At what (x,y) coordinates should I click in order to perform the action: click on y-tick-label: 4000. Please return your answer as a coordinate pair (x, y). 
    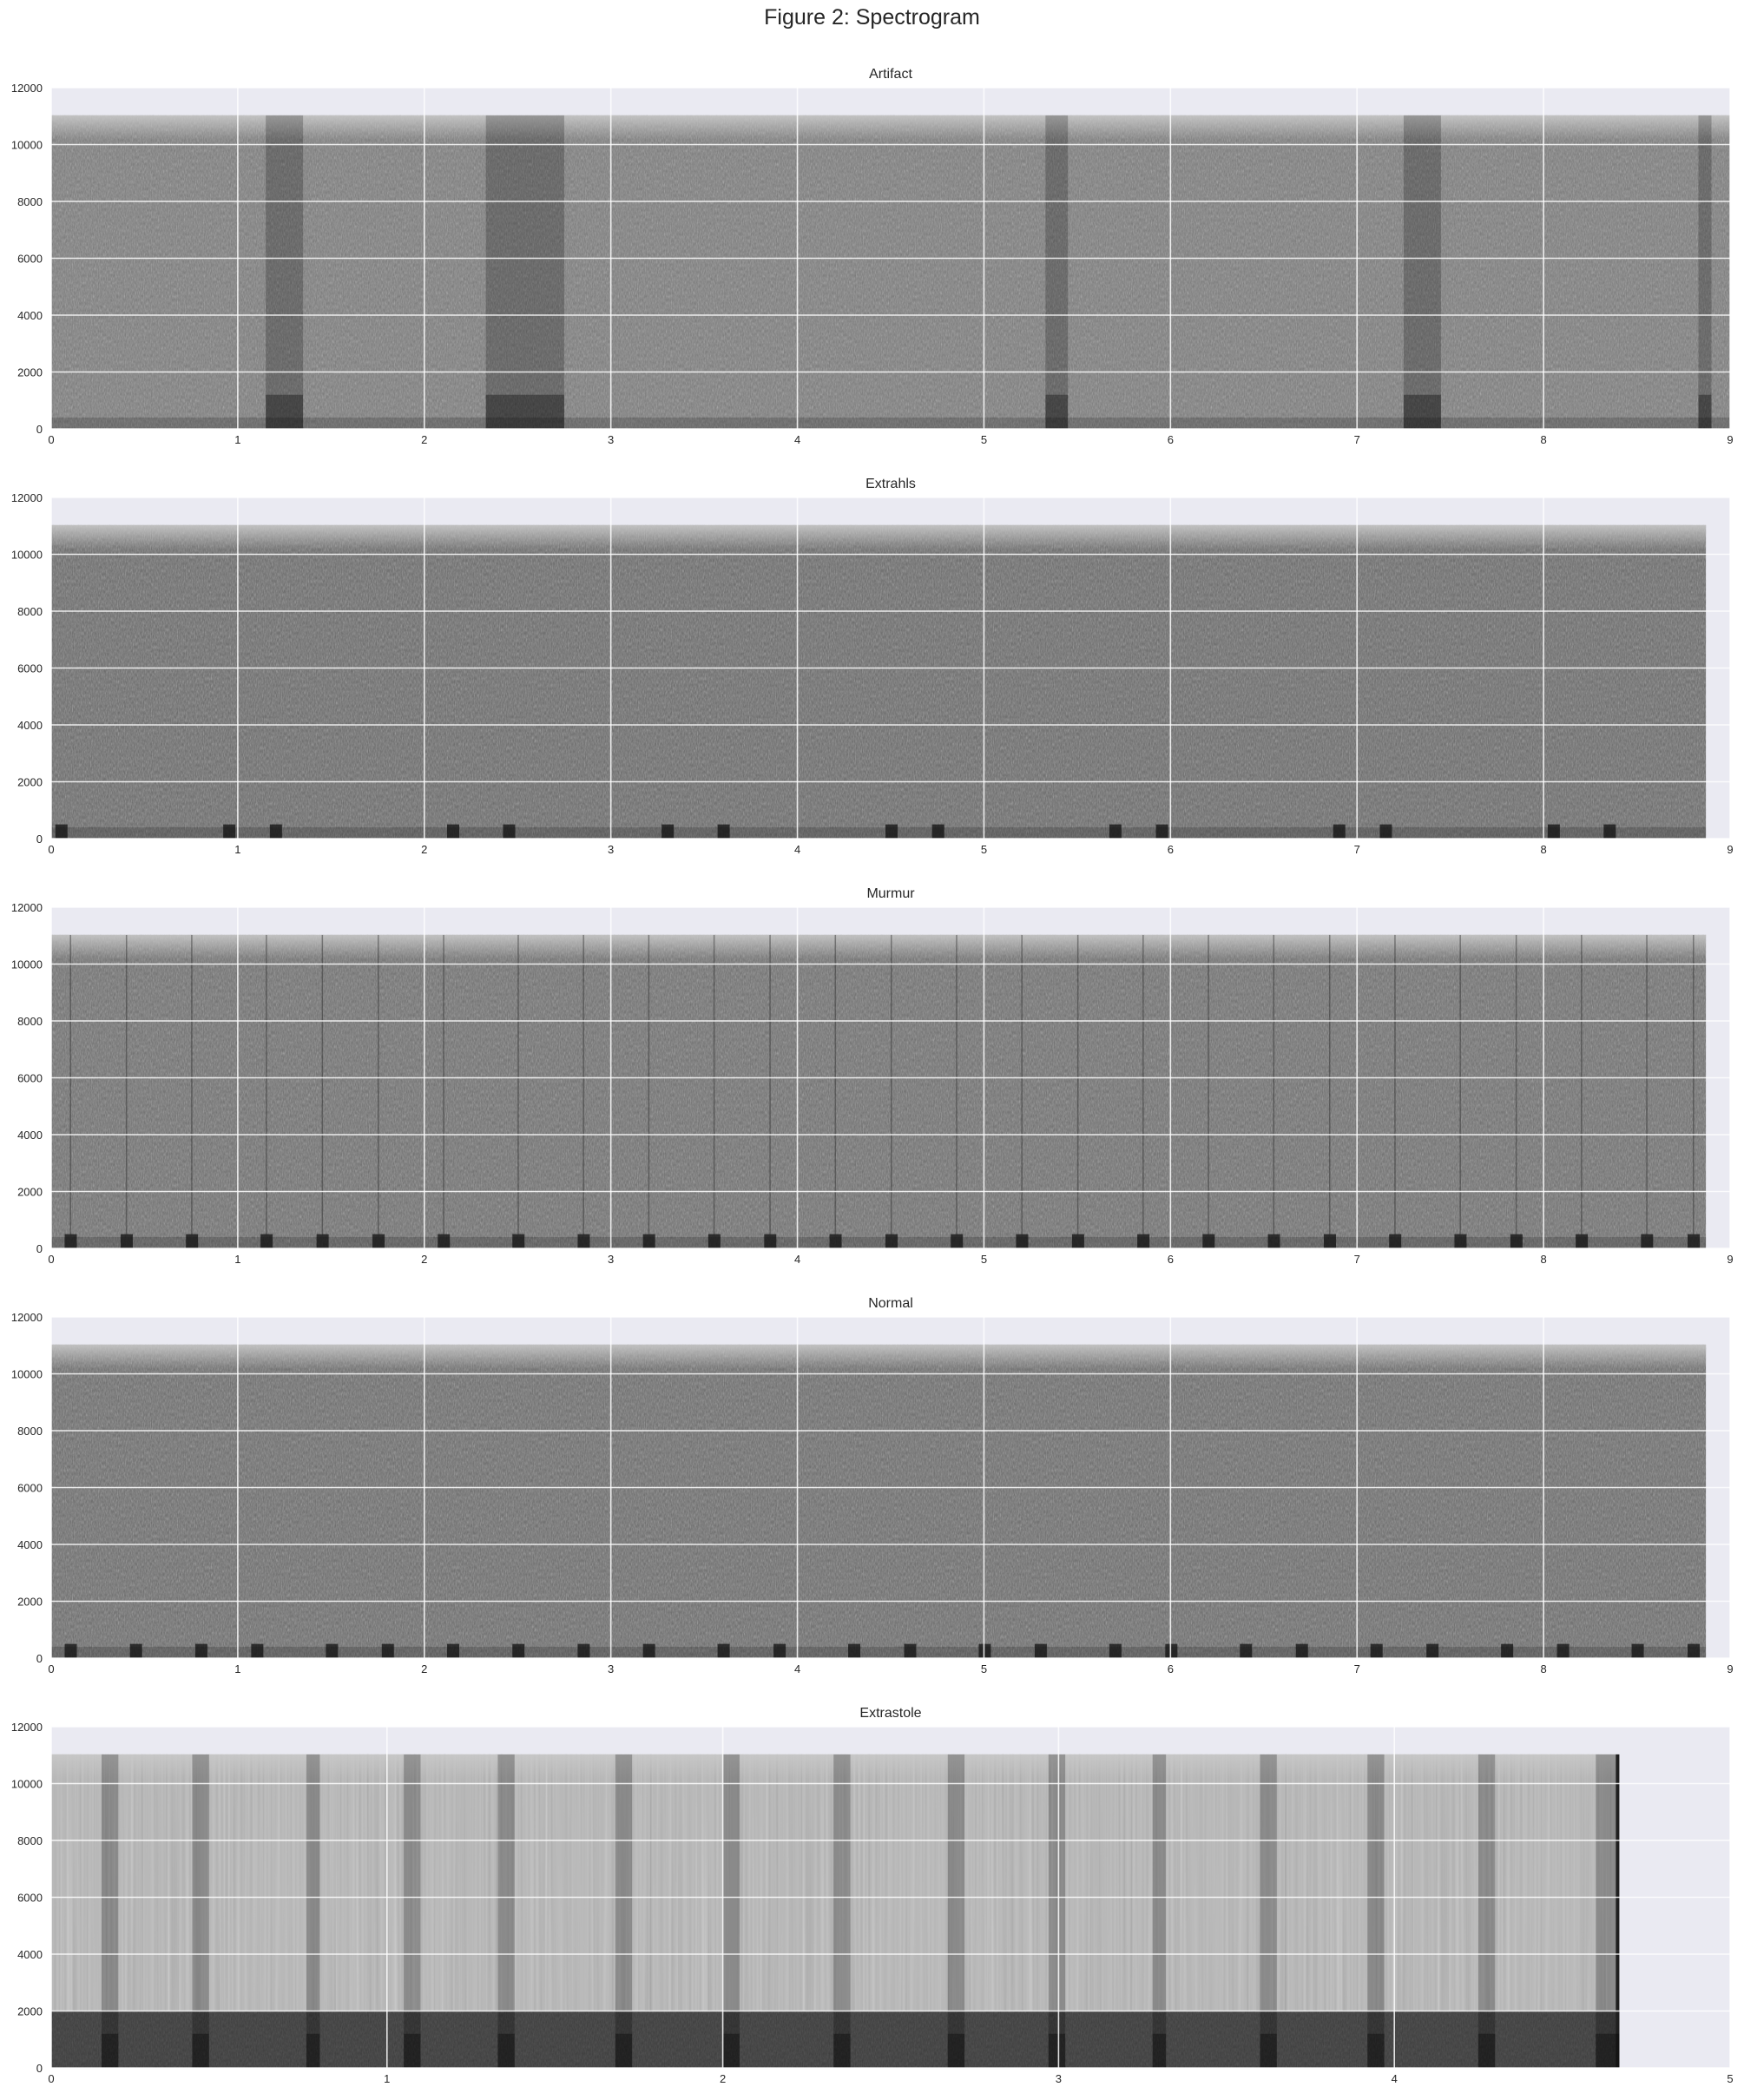
    Looking at the image, I should click on (30, 725).